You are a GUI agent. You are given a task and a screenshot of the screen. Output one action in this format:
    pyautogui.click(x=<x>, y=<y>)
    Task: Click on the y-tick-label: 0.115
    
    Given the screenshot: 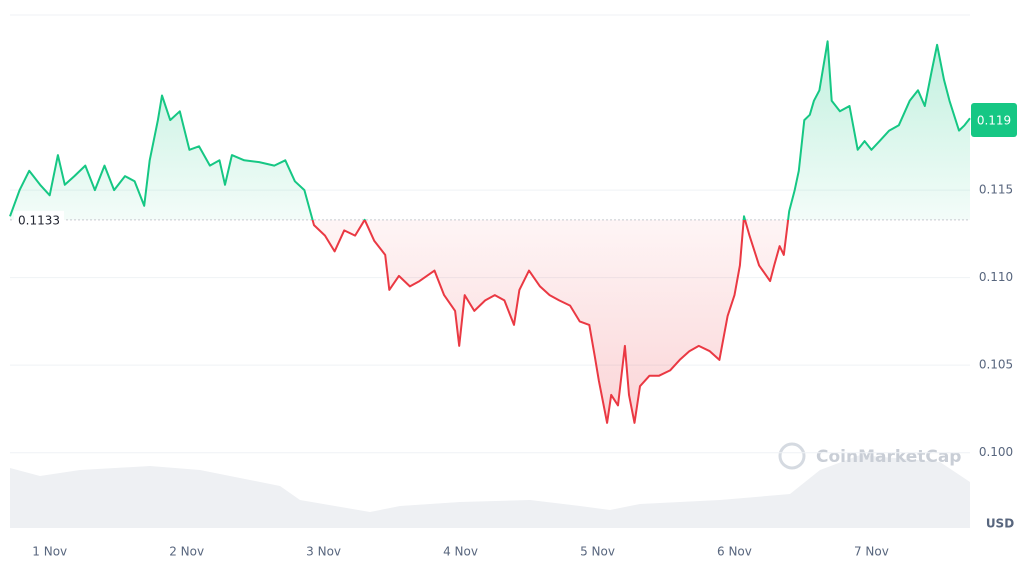 What is the action you would take?
    pyautogui.click(x=996, y=190)
    